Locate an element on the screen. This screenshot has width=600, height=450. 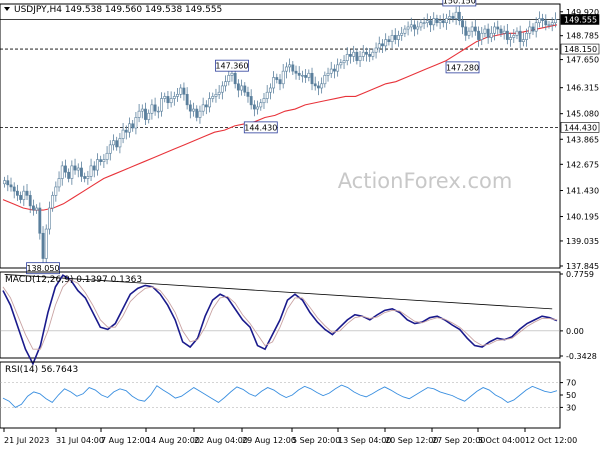
macd-y-tick-label: 0.7759 is located at coordinates (580, 274).